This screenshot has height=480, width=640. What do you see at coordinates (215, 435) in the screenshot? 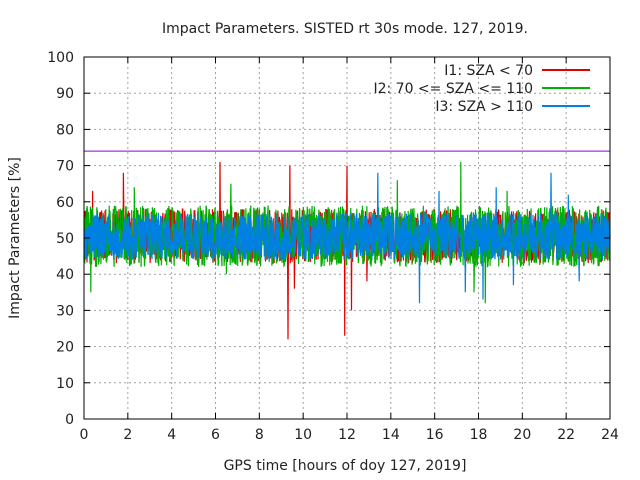
I see `x-tick-label: 6` at bounding box center [215, 435].